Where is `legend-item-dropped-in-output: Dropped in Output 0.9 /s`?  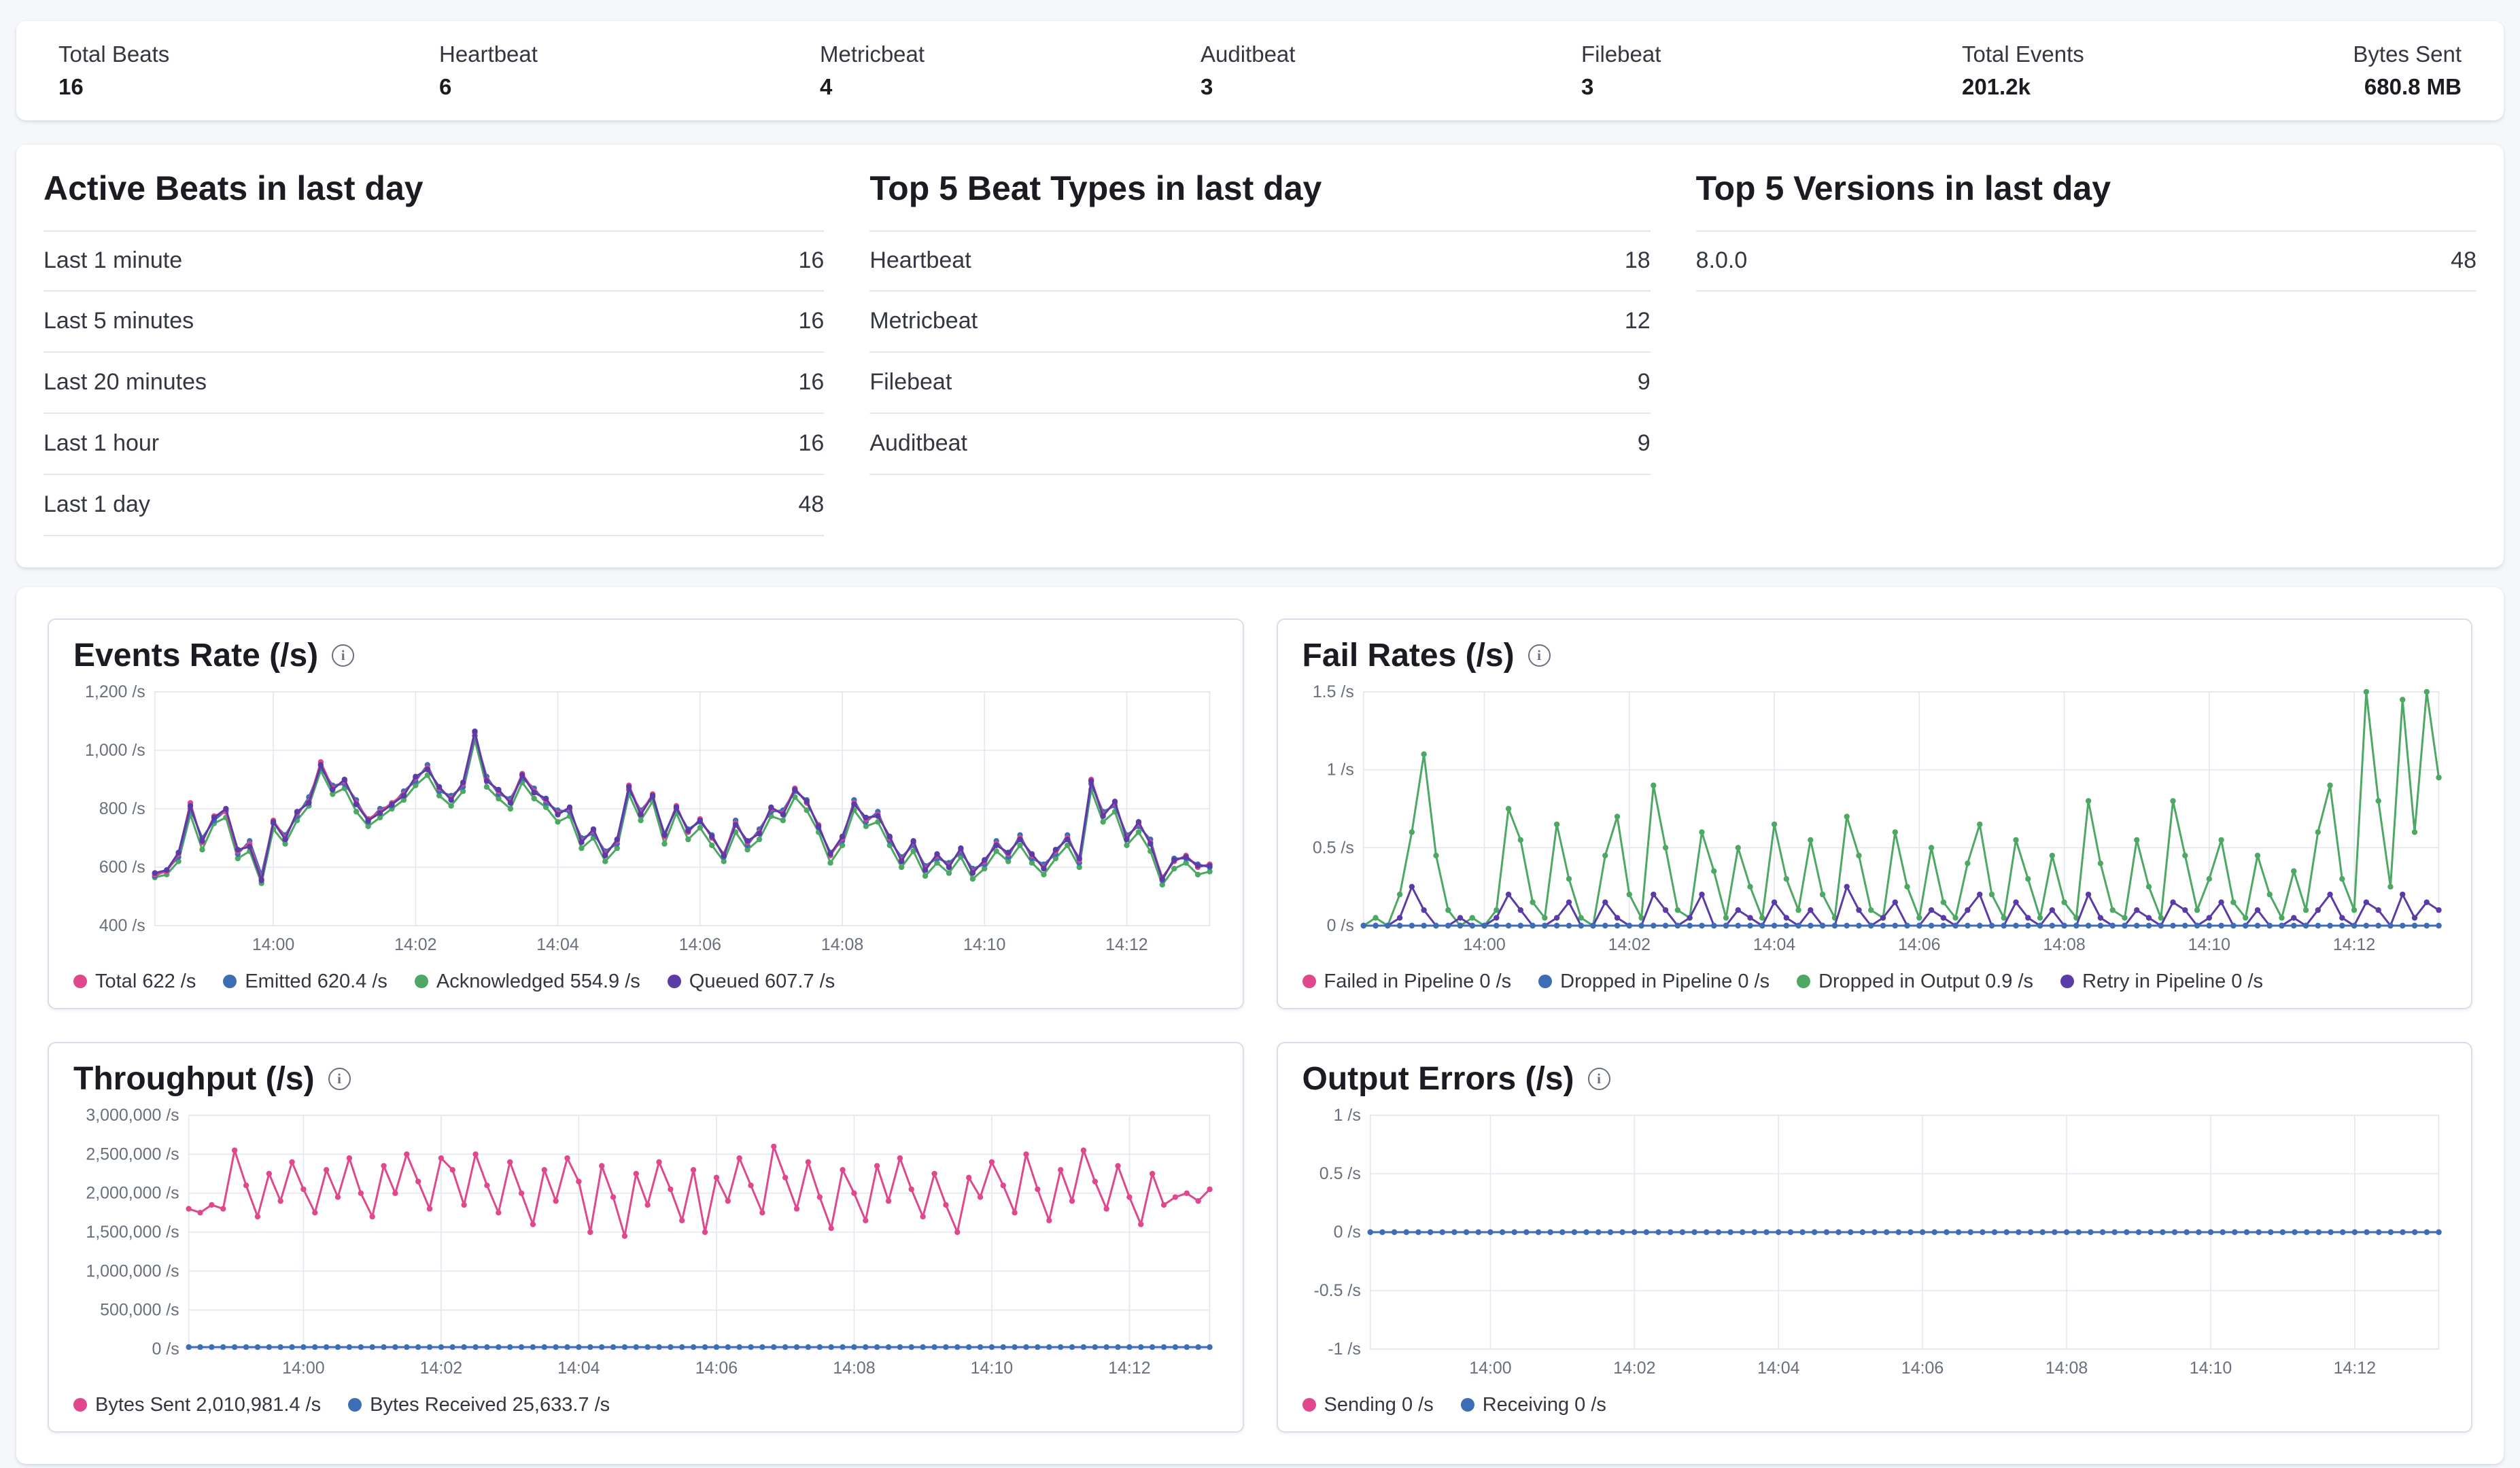 legend-item-dropped-in-output: Dropped in Output 0.9 /s is located at coordinates (1915, 982).